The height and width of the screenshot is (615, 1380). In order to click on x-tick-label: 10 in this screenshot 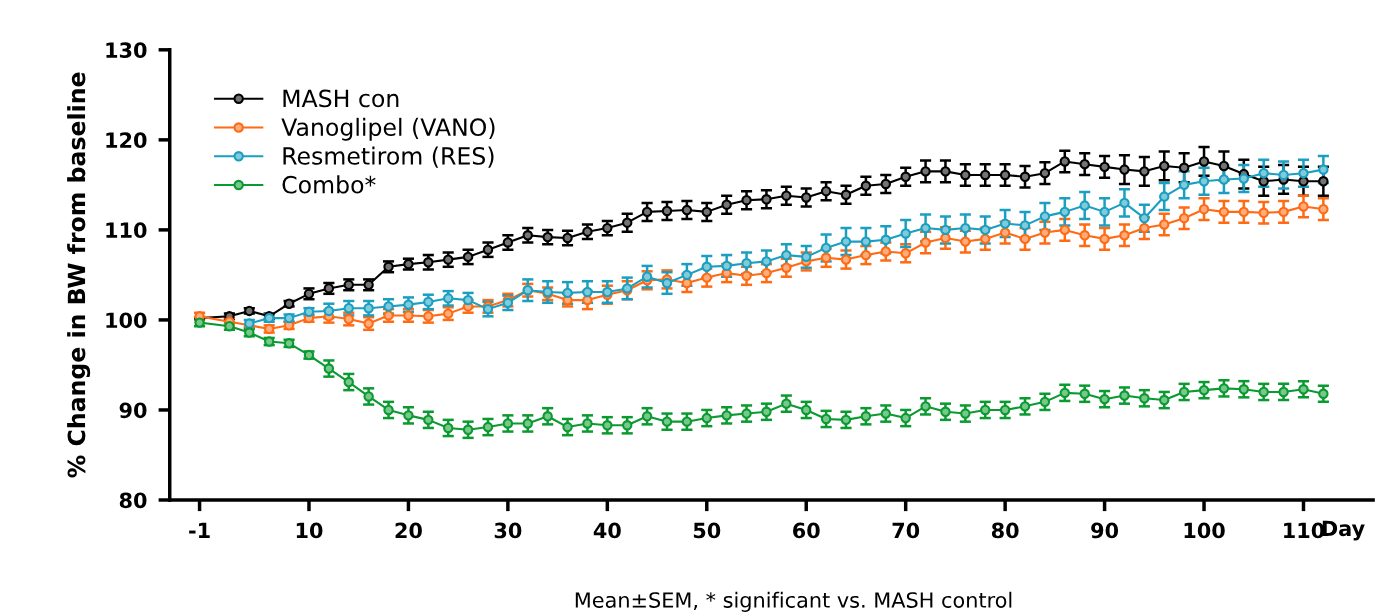, I will do `click(309, 530)`.